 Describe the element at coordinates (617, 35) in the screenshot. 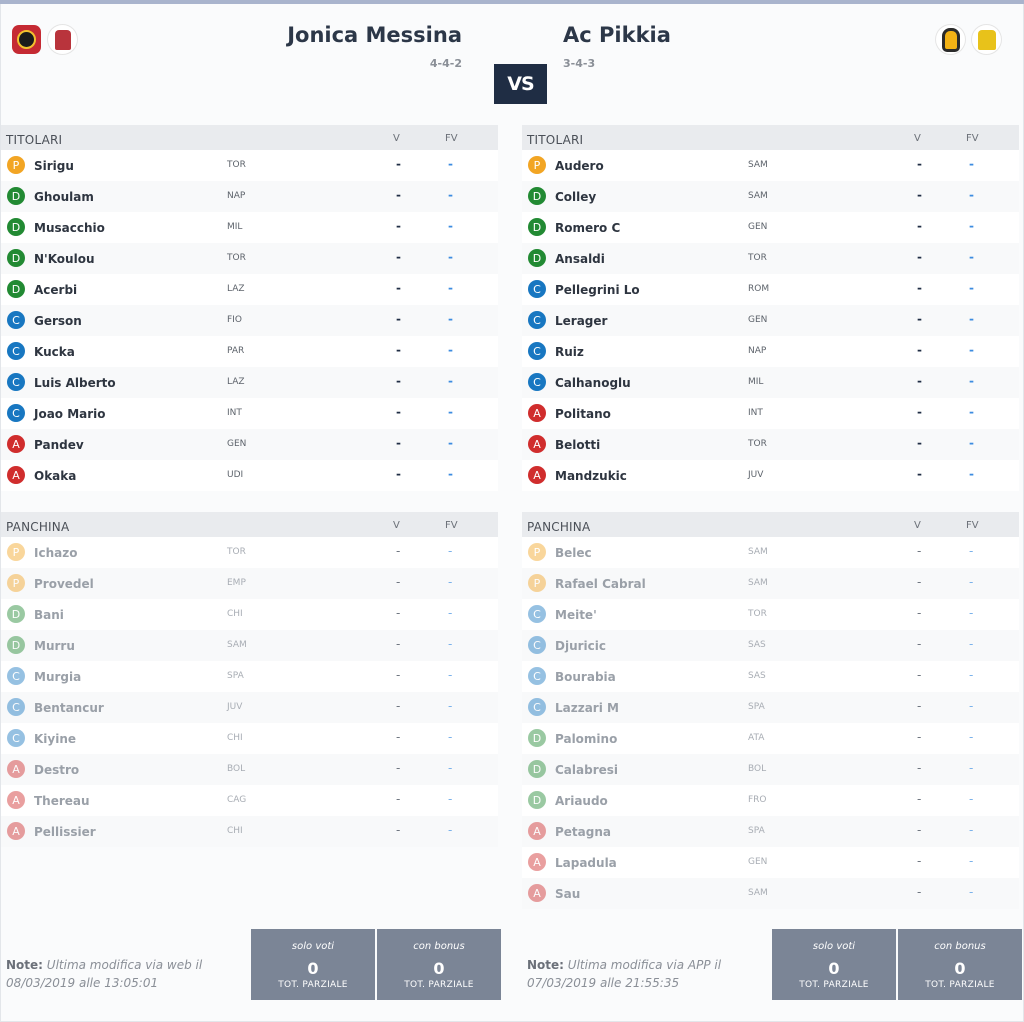

I see `away-team-name: Ac Pikkia` at that location.